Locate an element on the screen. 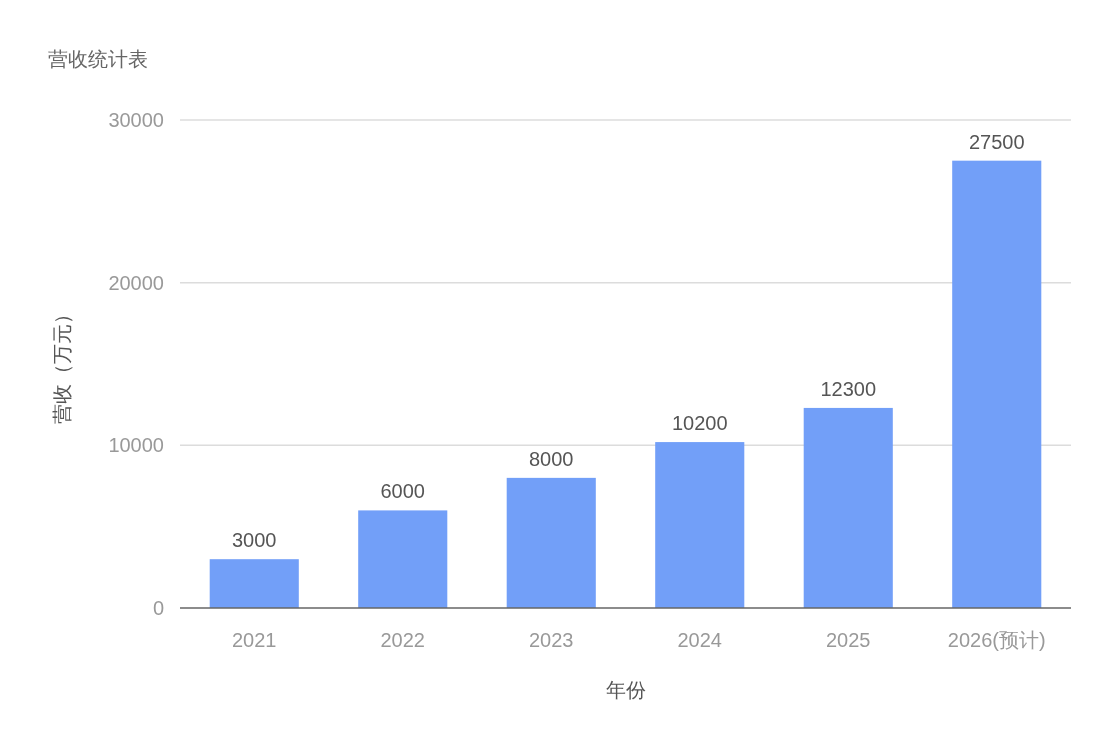 The height and width of the screenshot is (752, 1120). y-tick-label: 10000 is located at coordinates (136, 445).